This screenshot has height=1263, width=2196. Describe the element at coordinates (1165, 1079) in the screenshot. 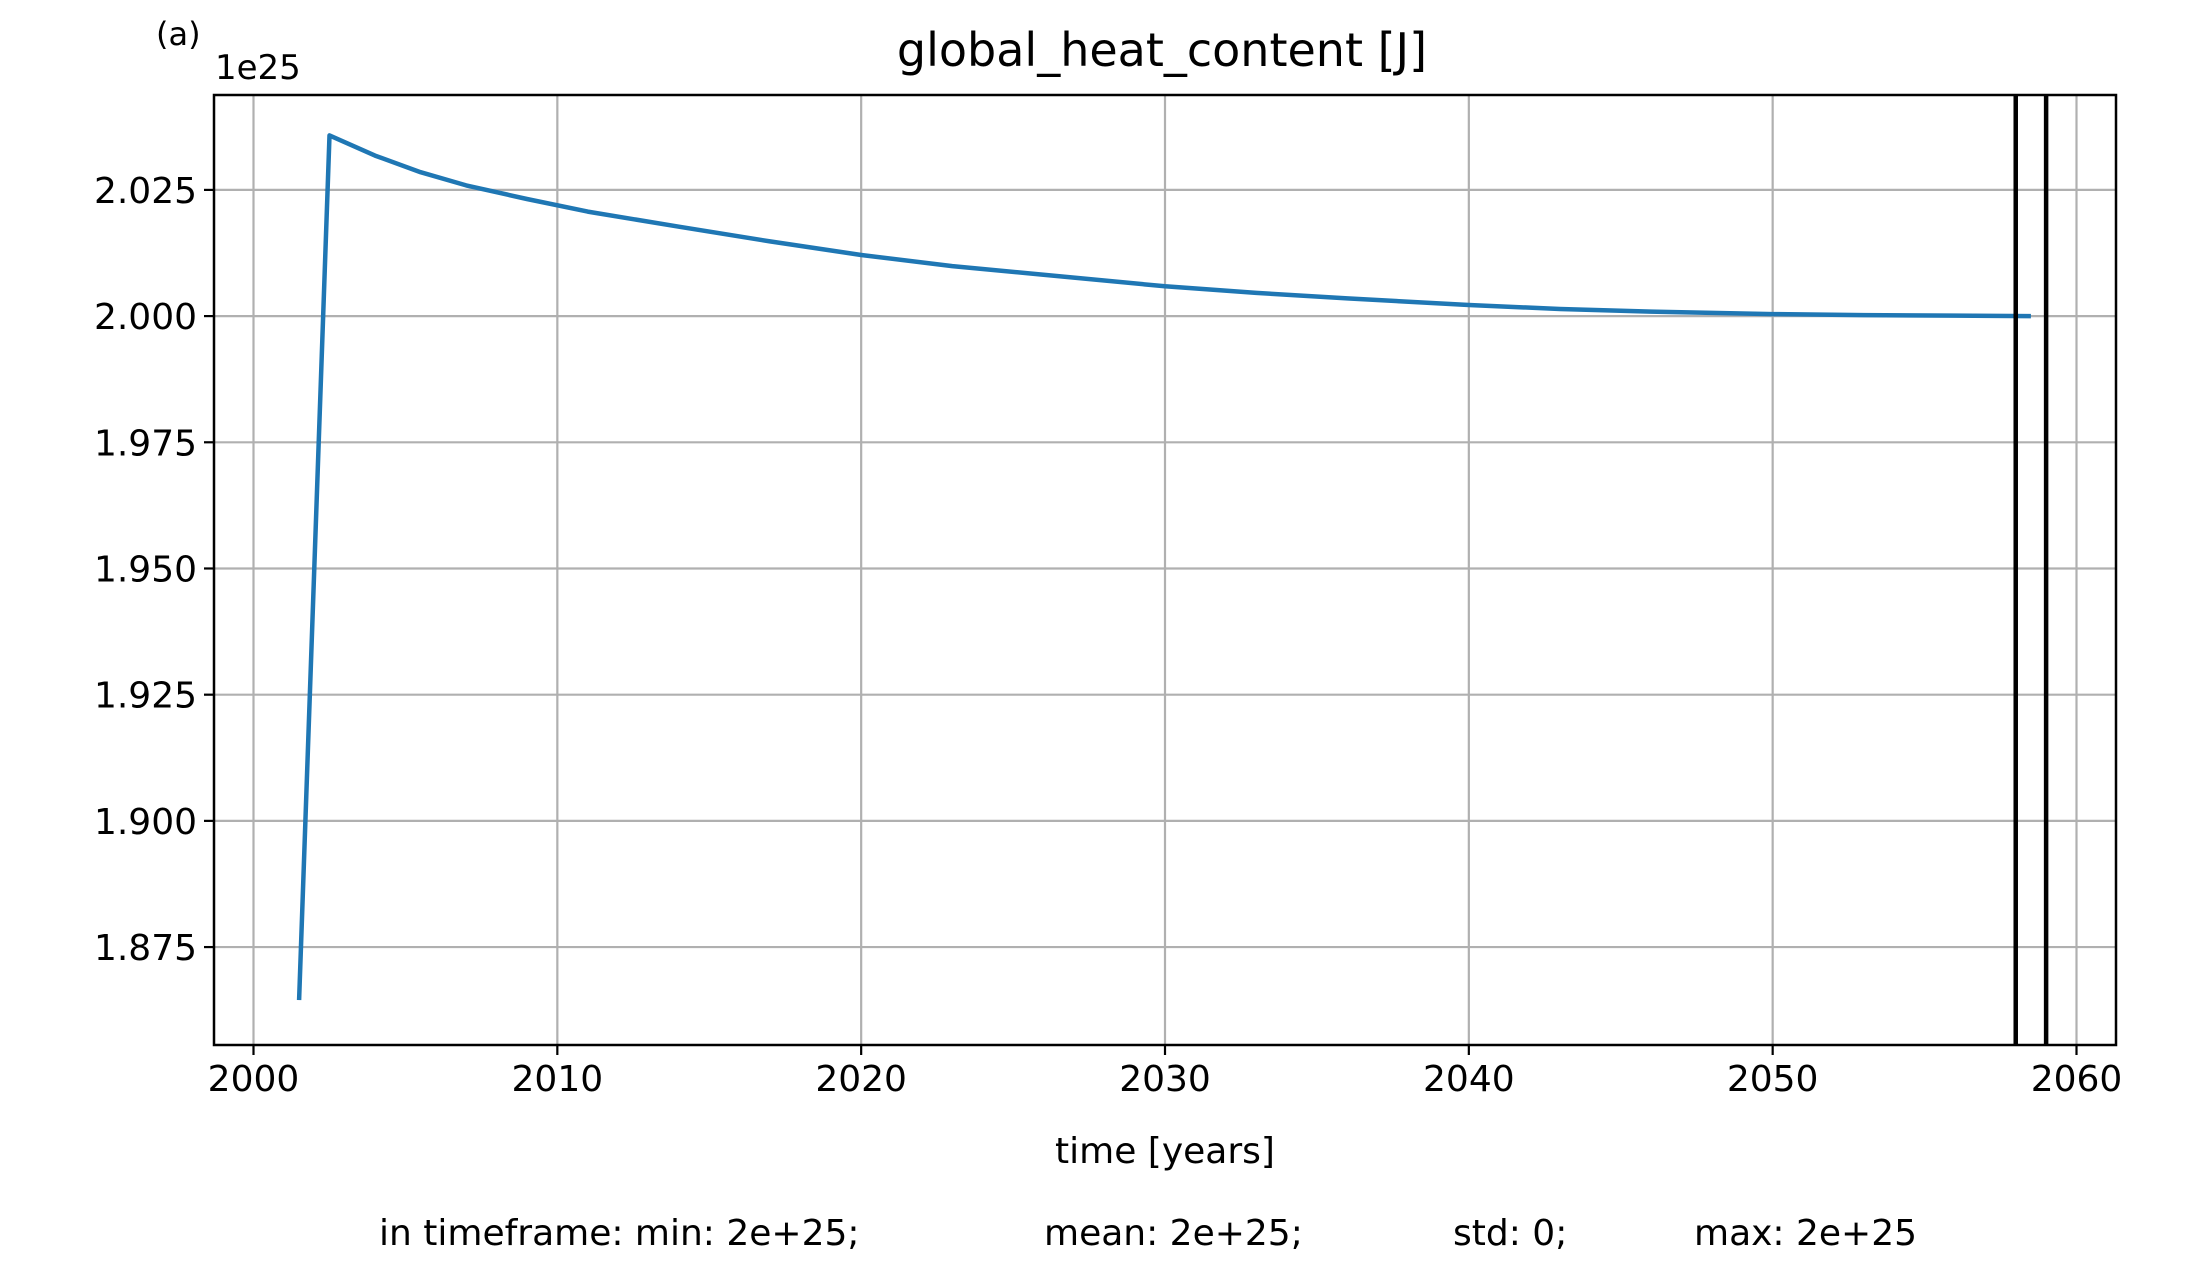

I see `x-tick-label: 2030` at that location.